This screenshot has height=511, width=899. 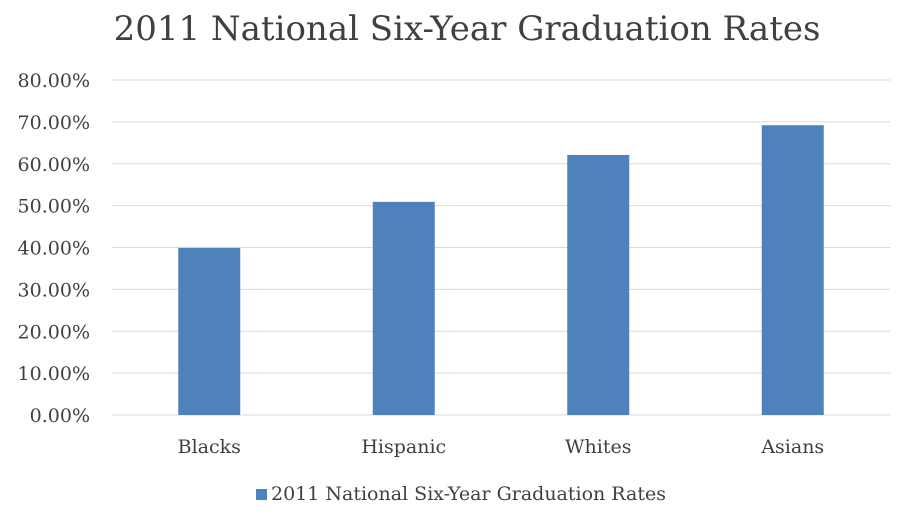 What do you see at coordinates (403, 447) in the screenshot?
I see `x-tick-label: Hispanic` at bounding box center [403, 447].